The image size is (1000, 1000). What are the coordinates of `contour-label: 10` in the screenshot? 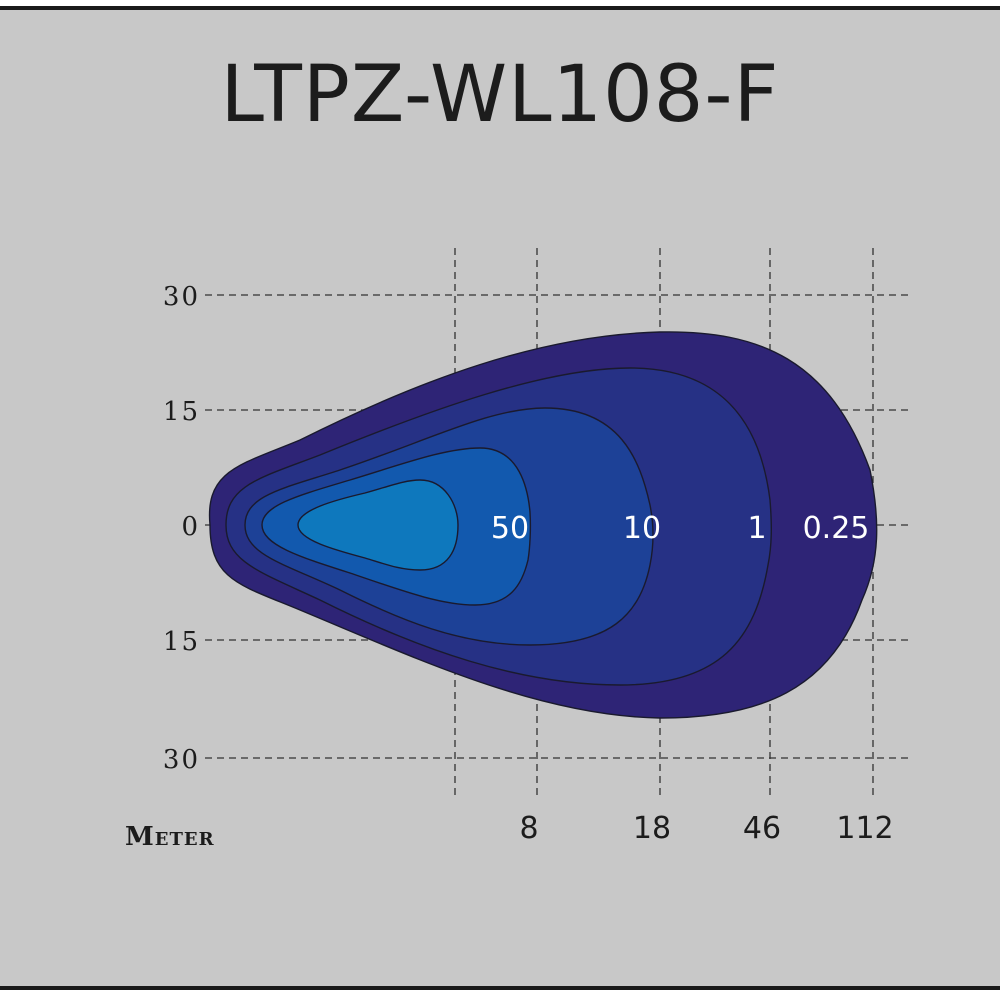 It's located at (642, 528).